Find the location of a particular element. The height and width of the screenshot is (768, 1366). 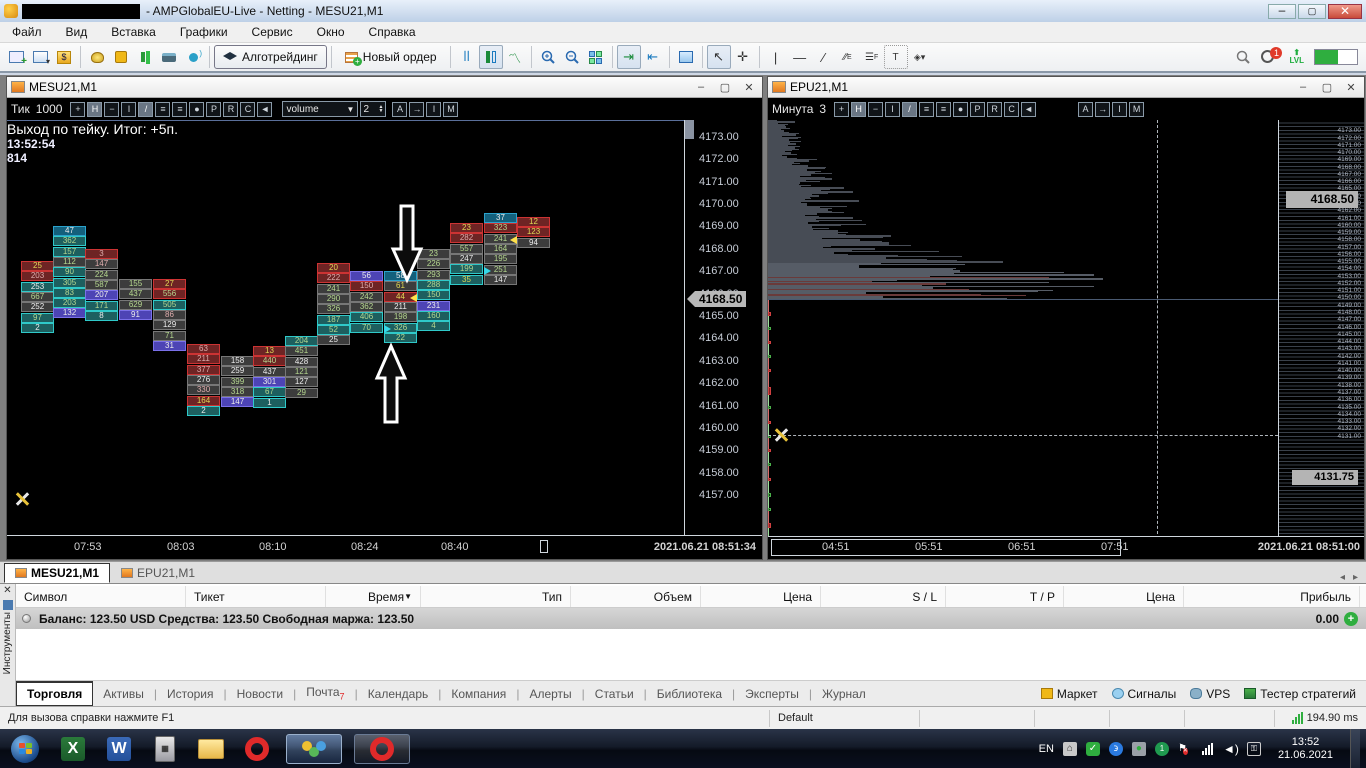

candle-chart-type-button is located at coordinates (490, 57).